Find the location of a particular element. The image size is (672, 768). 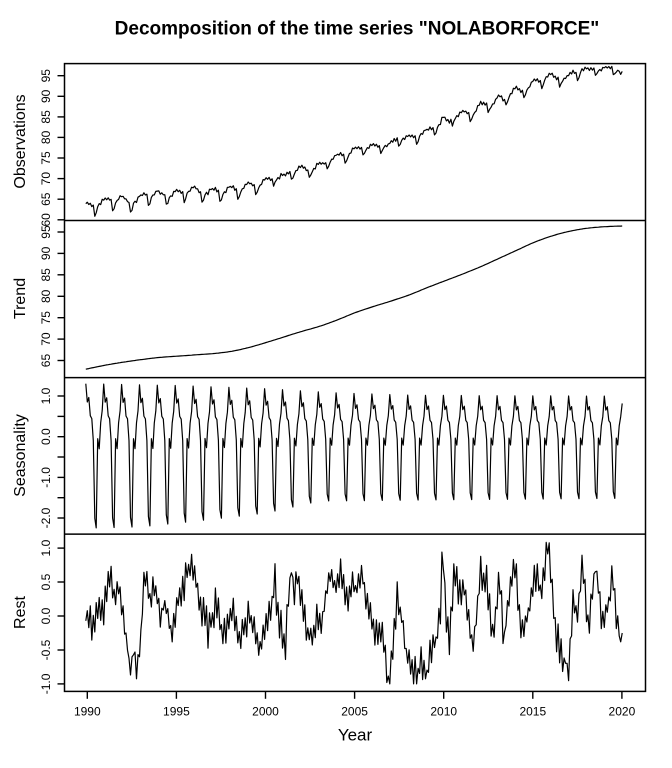

svg-text: 2005 is located at coordinates (354, 712).